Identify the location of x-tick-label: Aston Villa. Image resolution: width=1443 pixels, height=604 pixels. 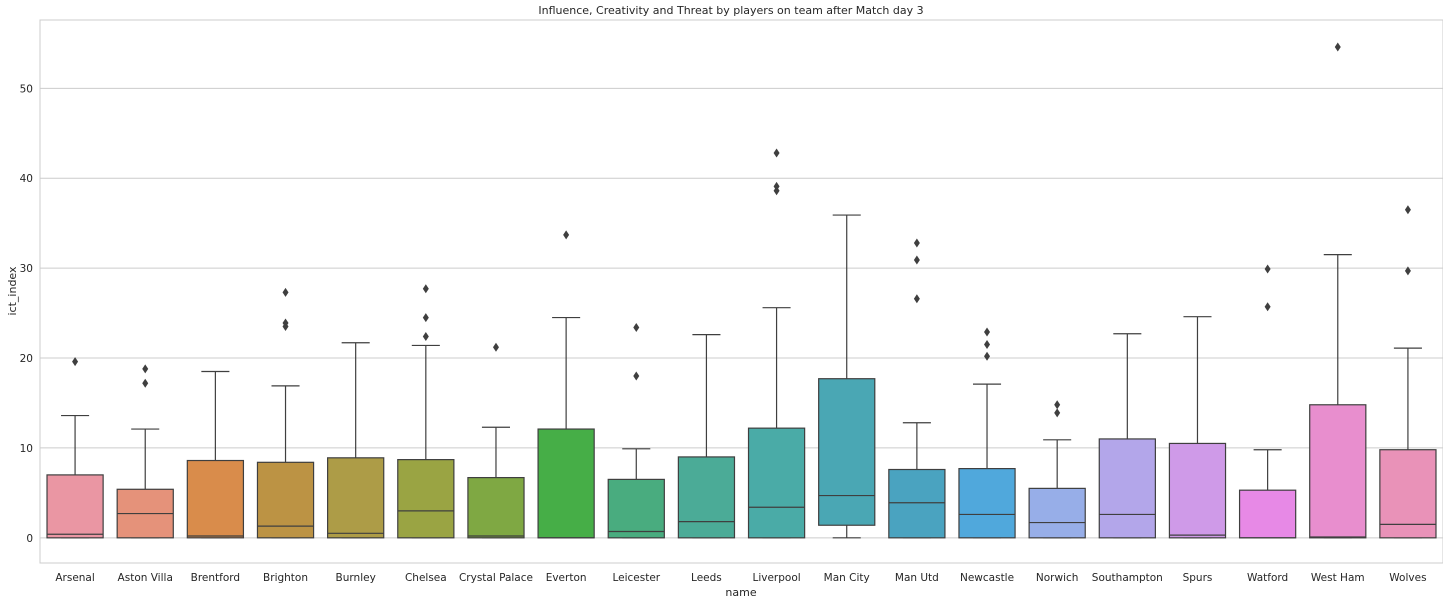
(145, 578).